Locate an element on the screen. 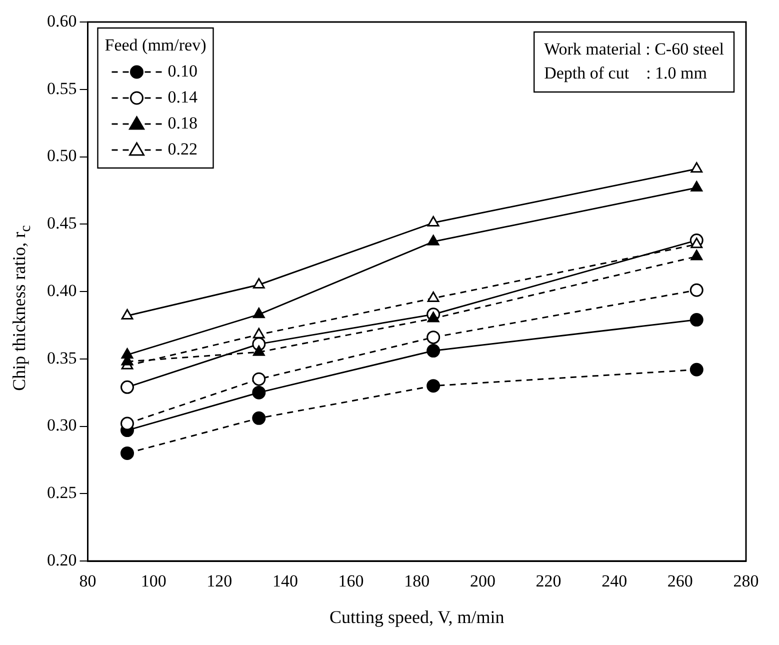 The width and height of the screenshot is (779, 645). legend-title: Feed (mm/rev) is located at coordinates (155, 44).